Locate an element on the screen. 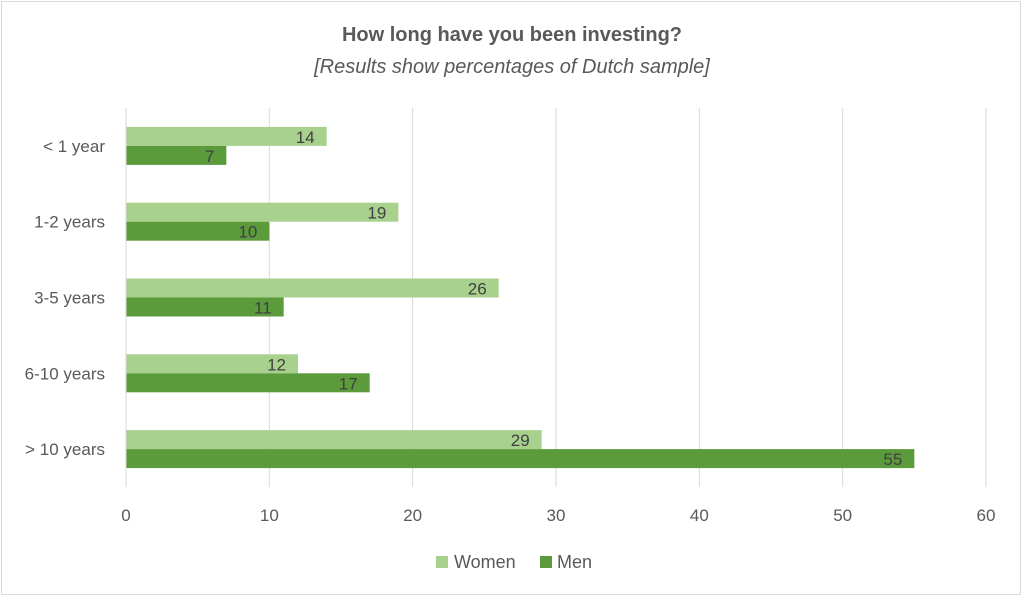 Image resolution: width=1024 pixels, height=598 pixels. y-category-label: 6-10 years is located at coordinates (65, 373).